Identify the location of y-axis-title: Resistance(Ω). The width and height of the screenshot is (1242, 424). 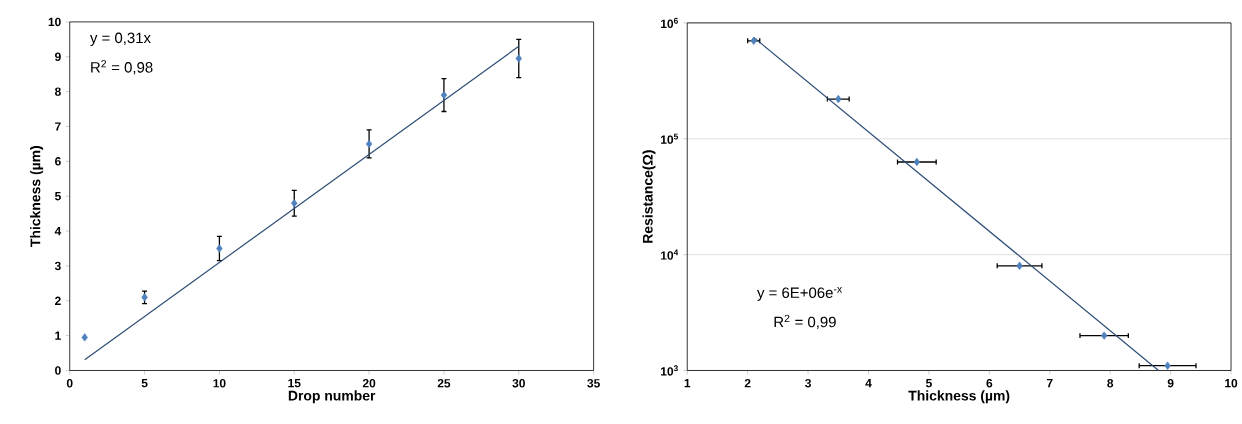
(649, 196).